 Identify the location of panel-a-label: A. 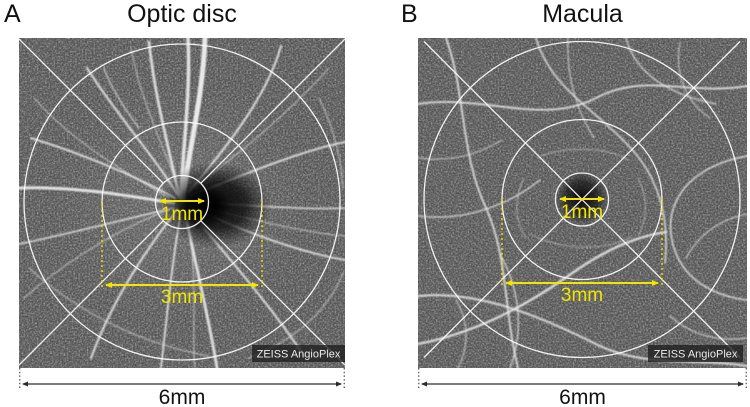
(12, 14).